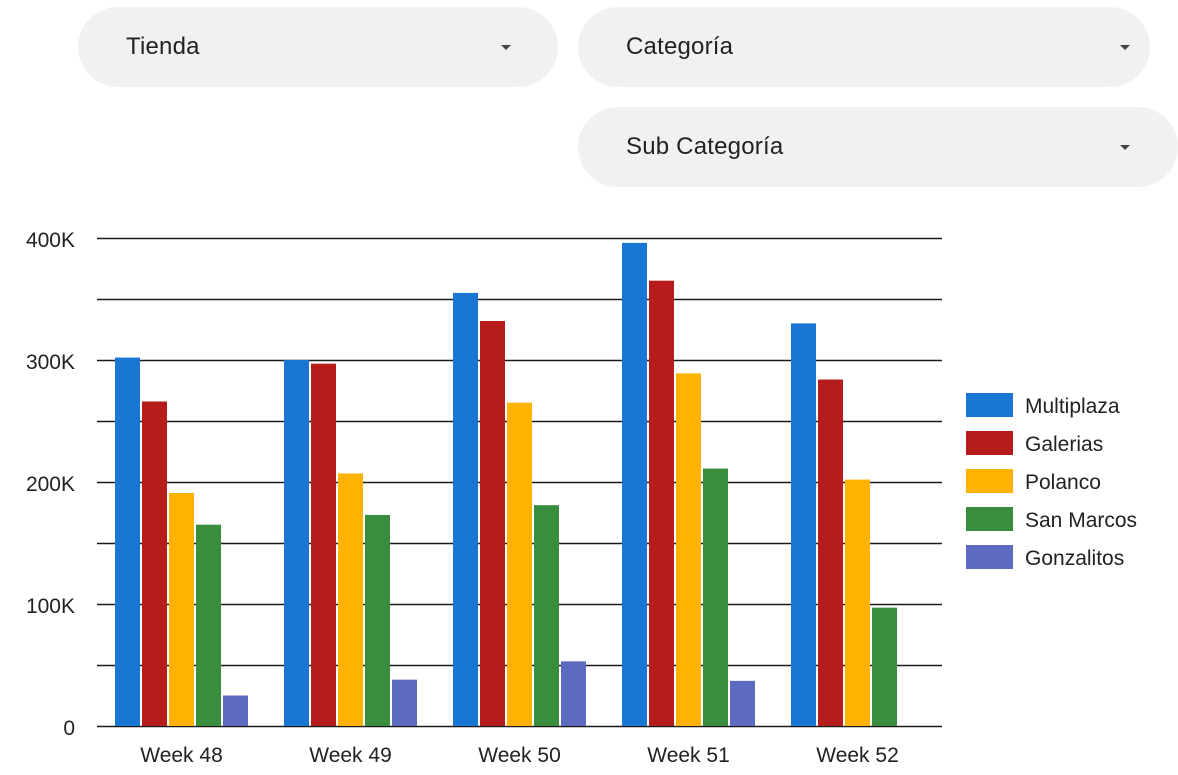  I want to click on subcategoria-dropdown: Sub Categoría, so click(878, 147).